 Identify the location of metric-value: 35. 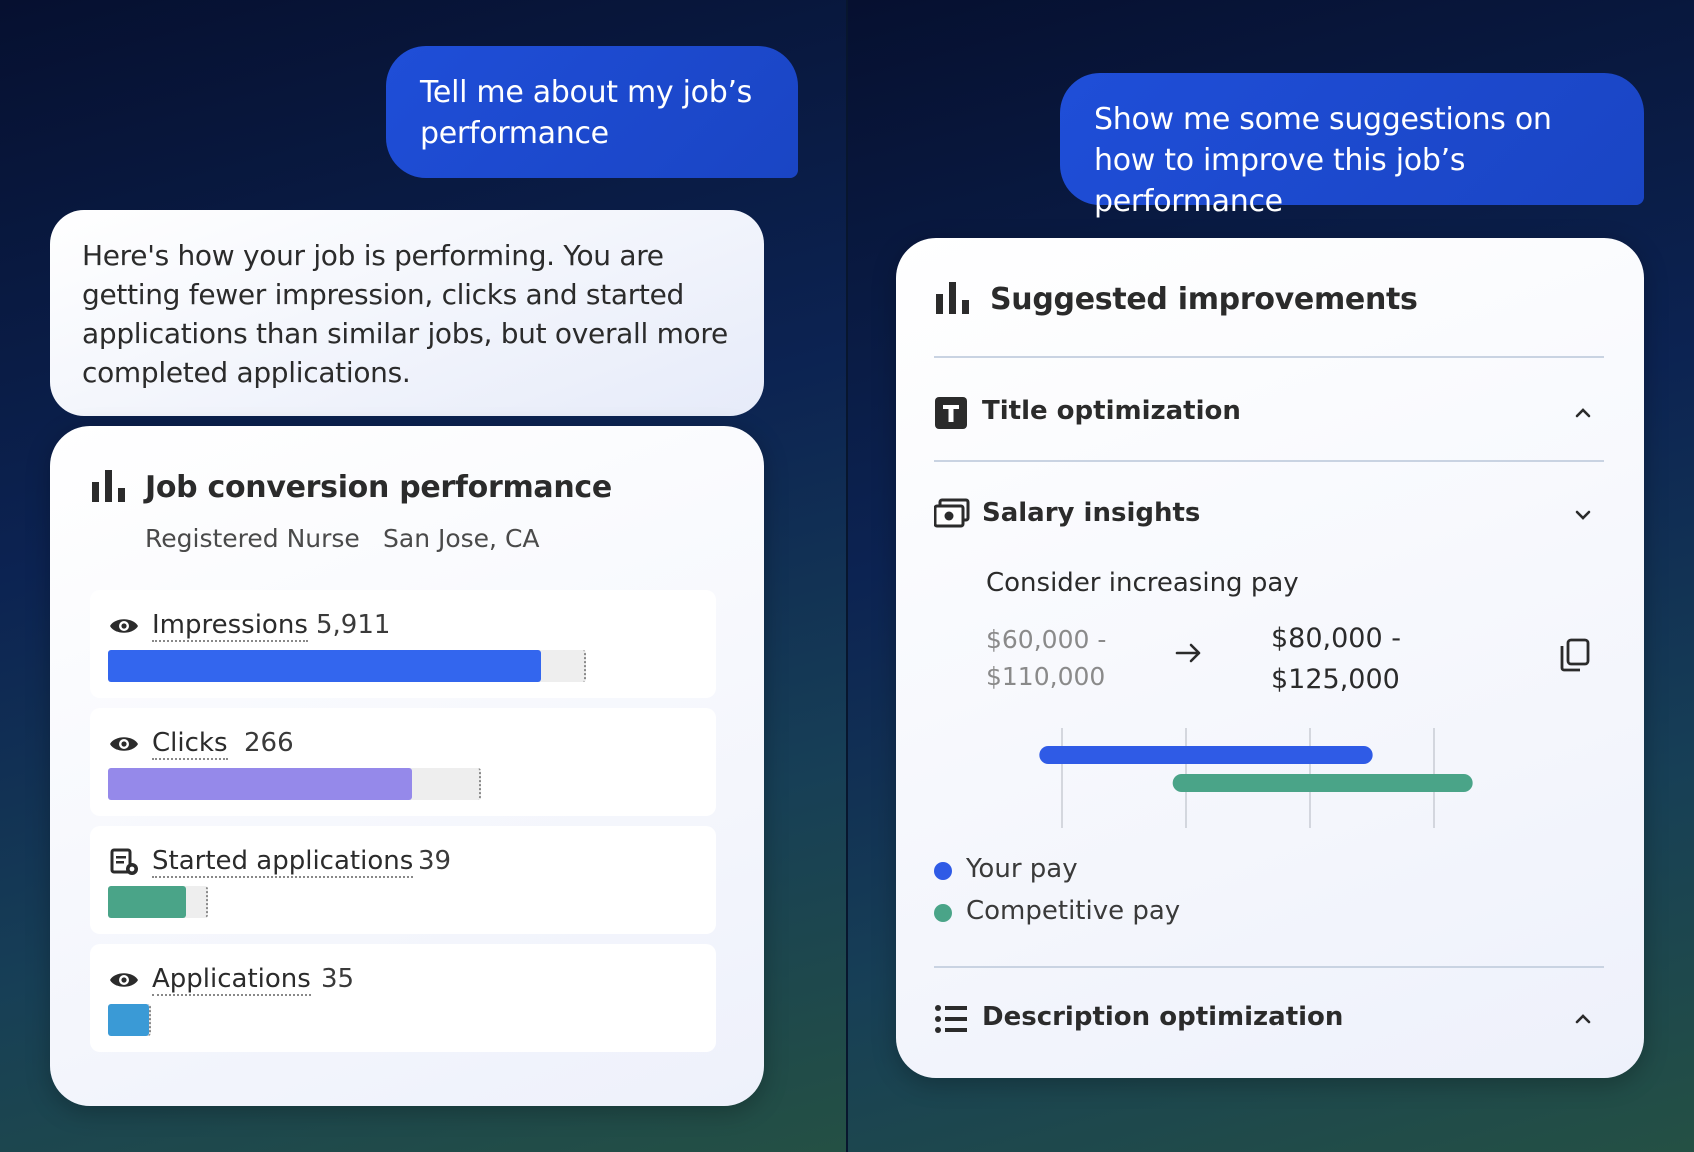
(338, 979).